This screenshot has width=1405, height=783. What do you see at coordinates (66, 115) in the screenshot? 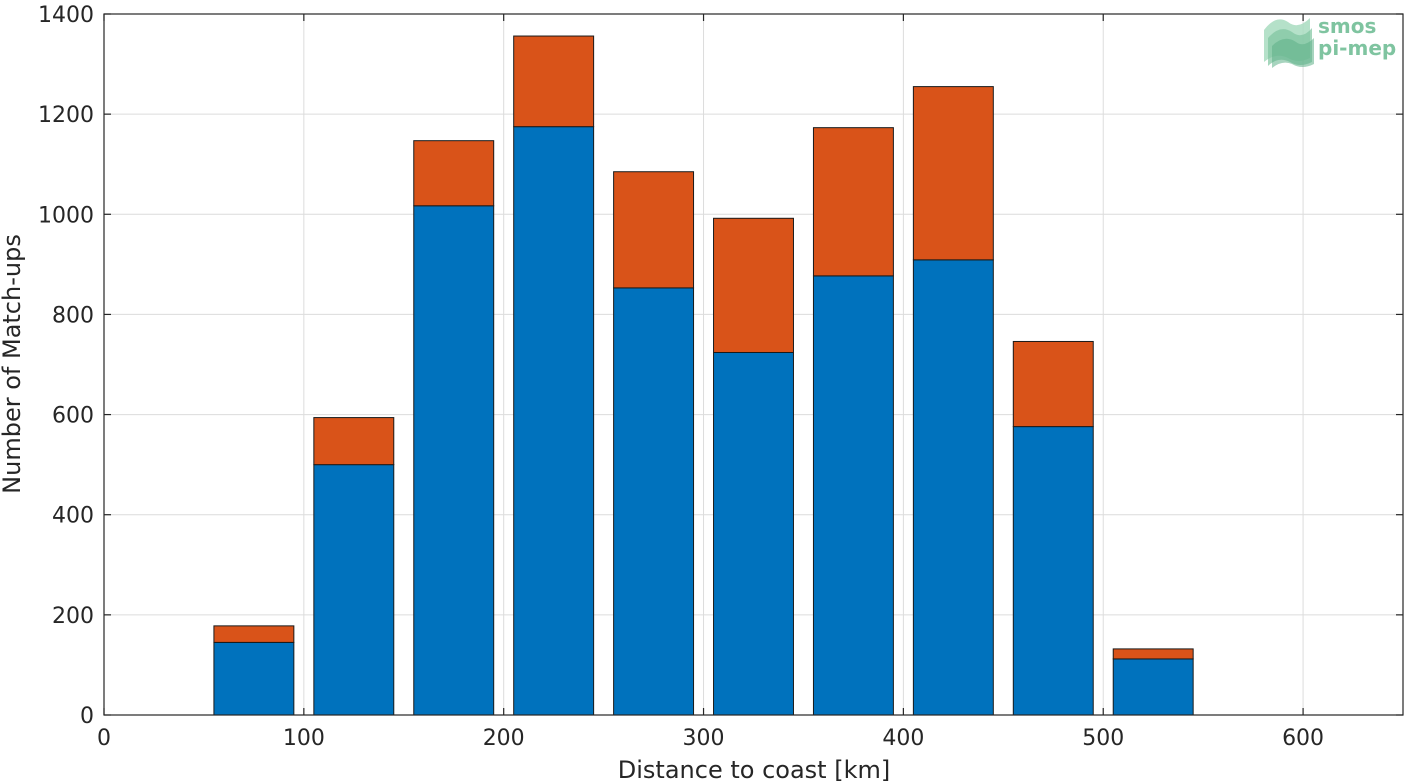
I see `y-tick-label: 1200` at bounding box center [66, 115].